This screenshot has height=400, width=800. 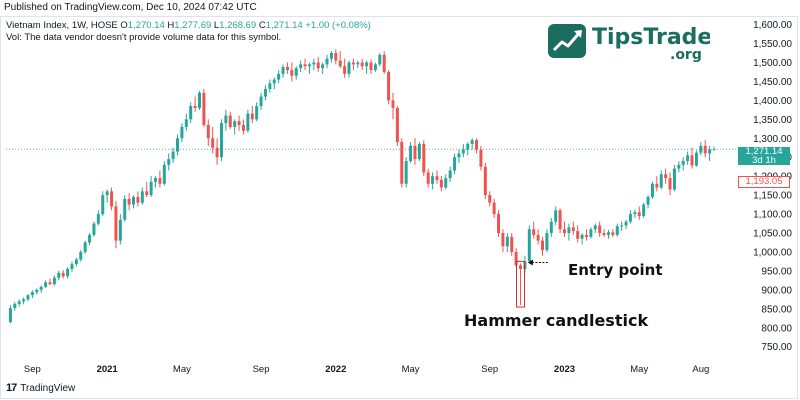 What do you see at coordinates (335, 369) in the screenshot?
I see `x-tick-label: 2022` at bounding box center [335, 369].